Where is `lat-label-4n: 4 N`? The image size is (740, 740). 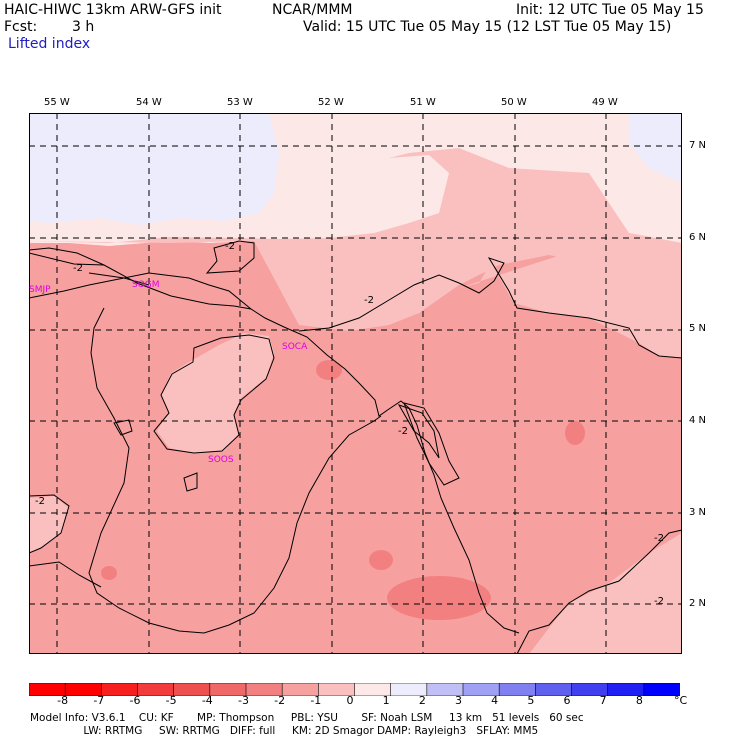
lat-label-4n: 4 N is located at coordinates (698, 420).